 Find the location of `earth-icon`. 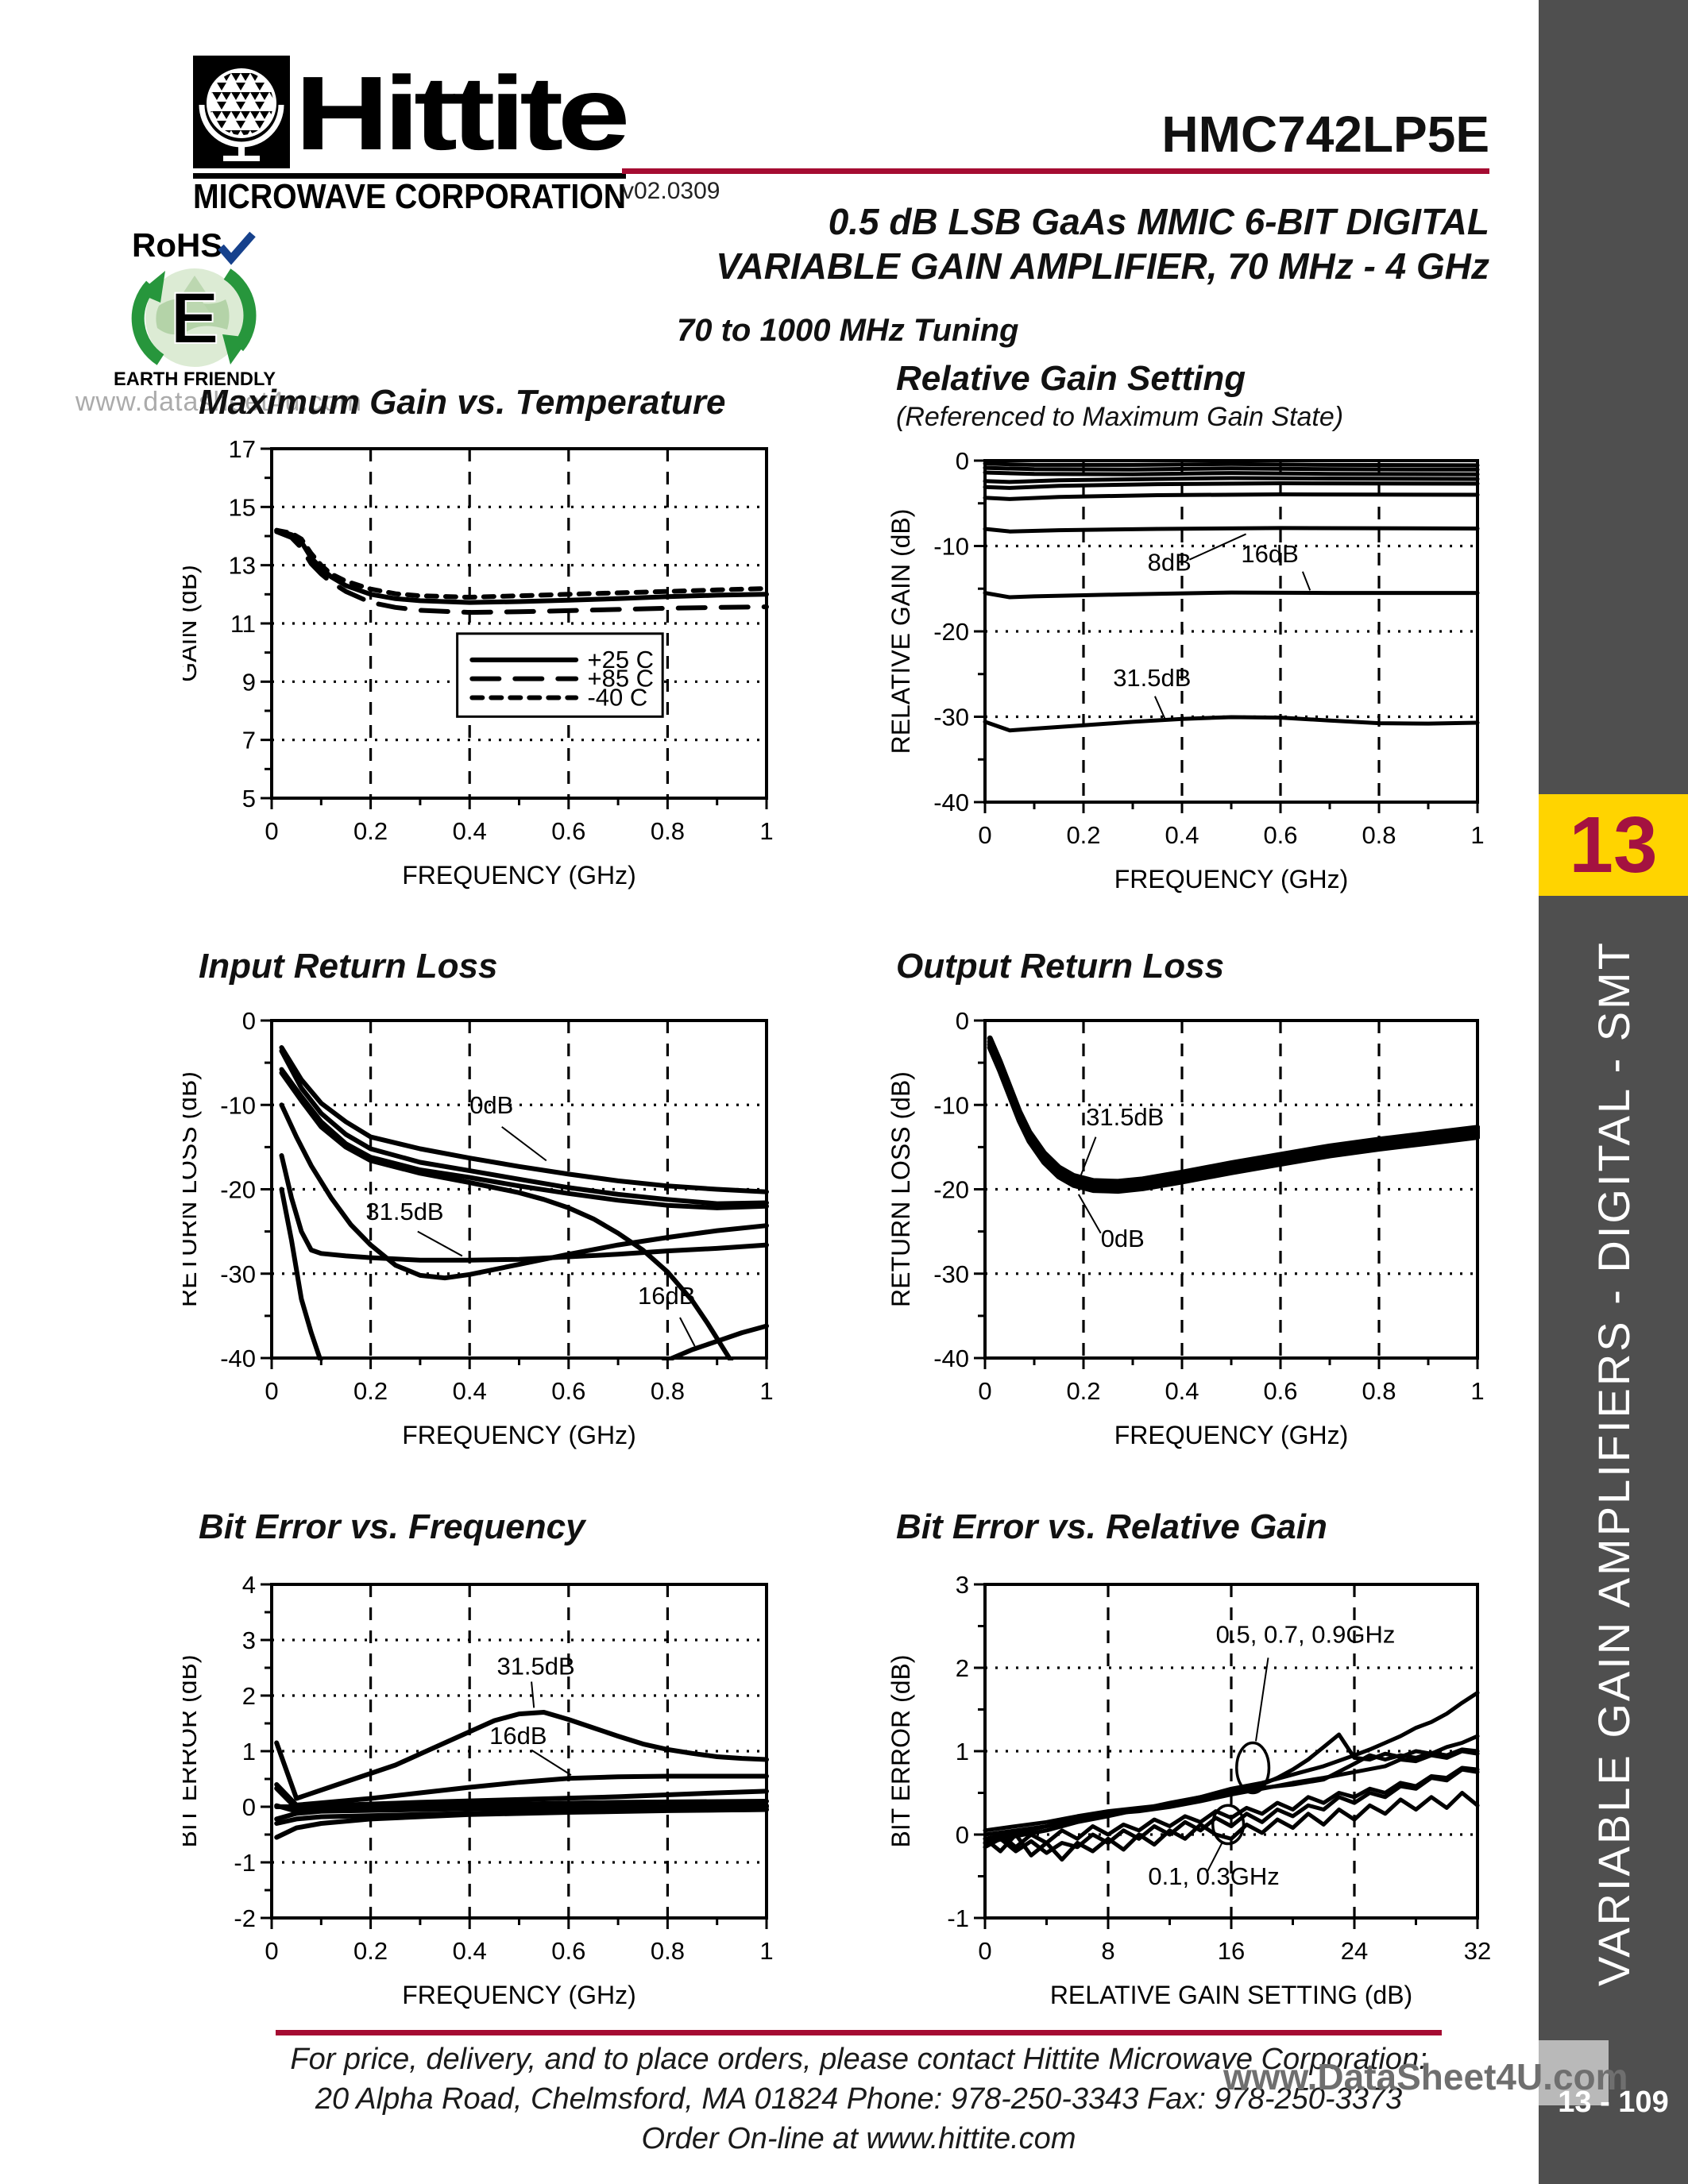

earth-icon is located at coordinates (195, 317).